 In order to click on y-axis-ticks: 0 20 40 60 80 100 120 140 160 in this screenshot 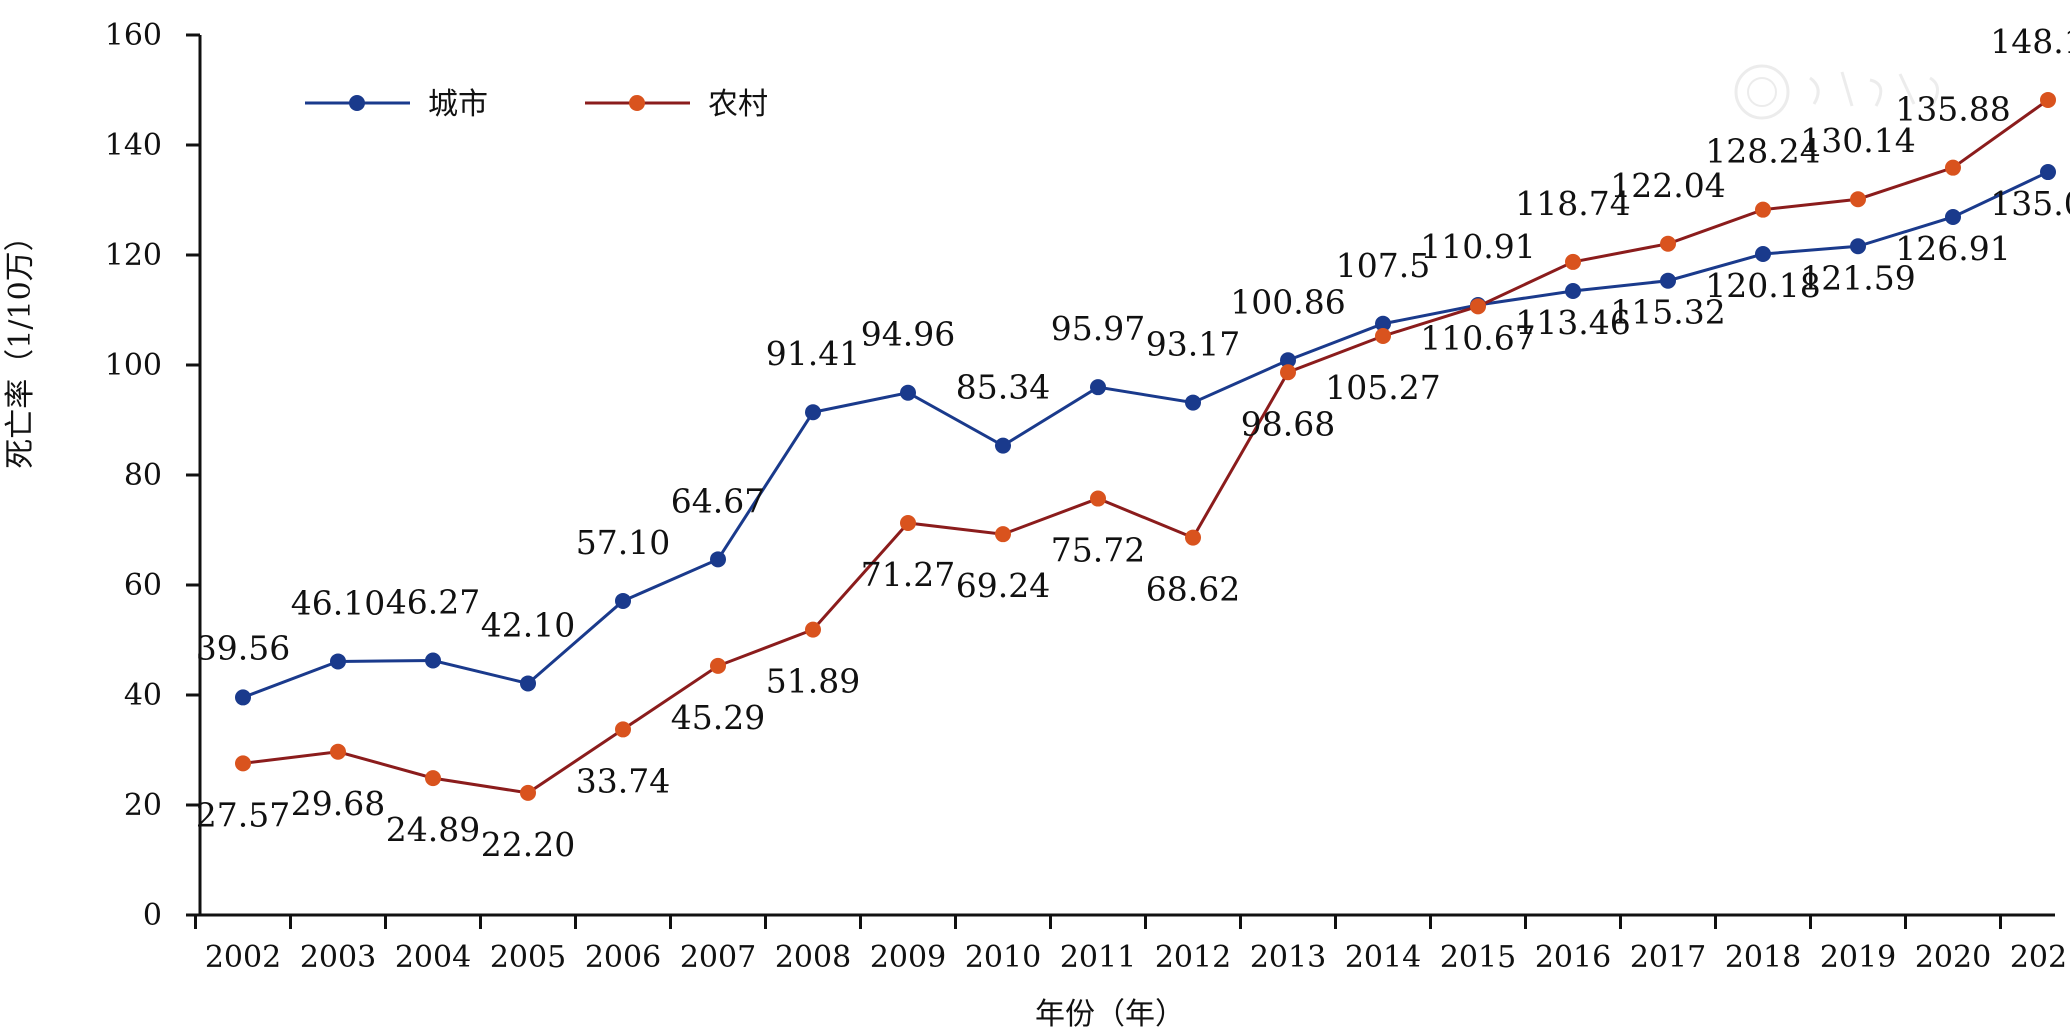, I will do `click(152, 475)`.